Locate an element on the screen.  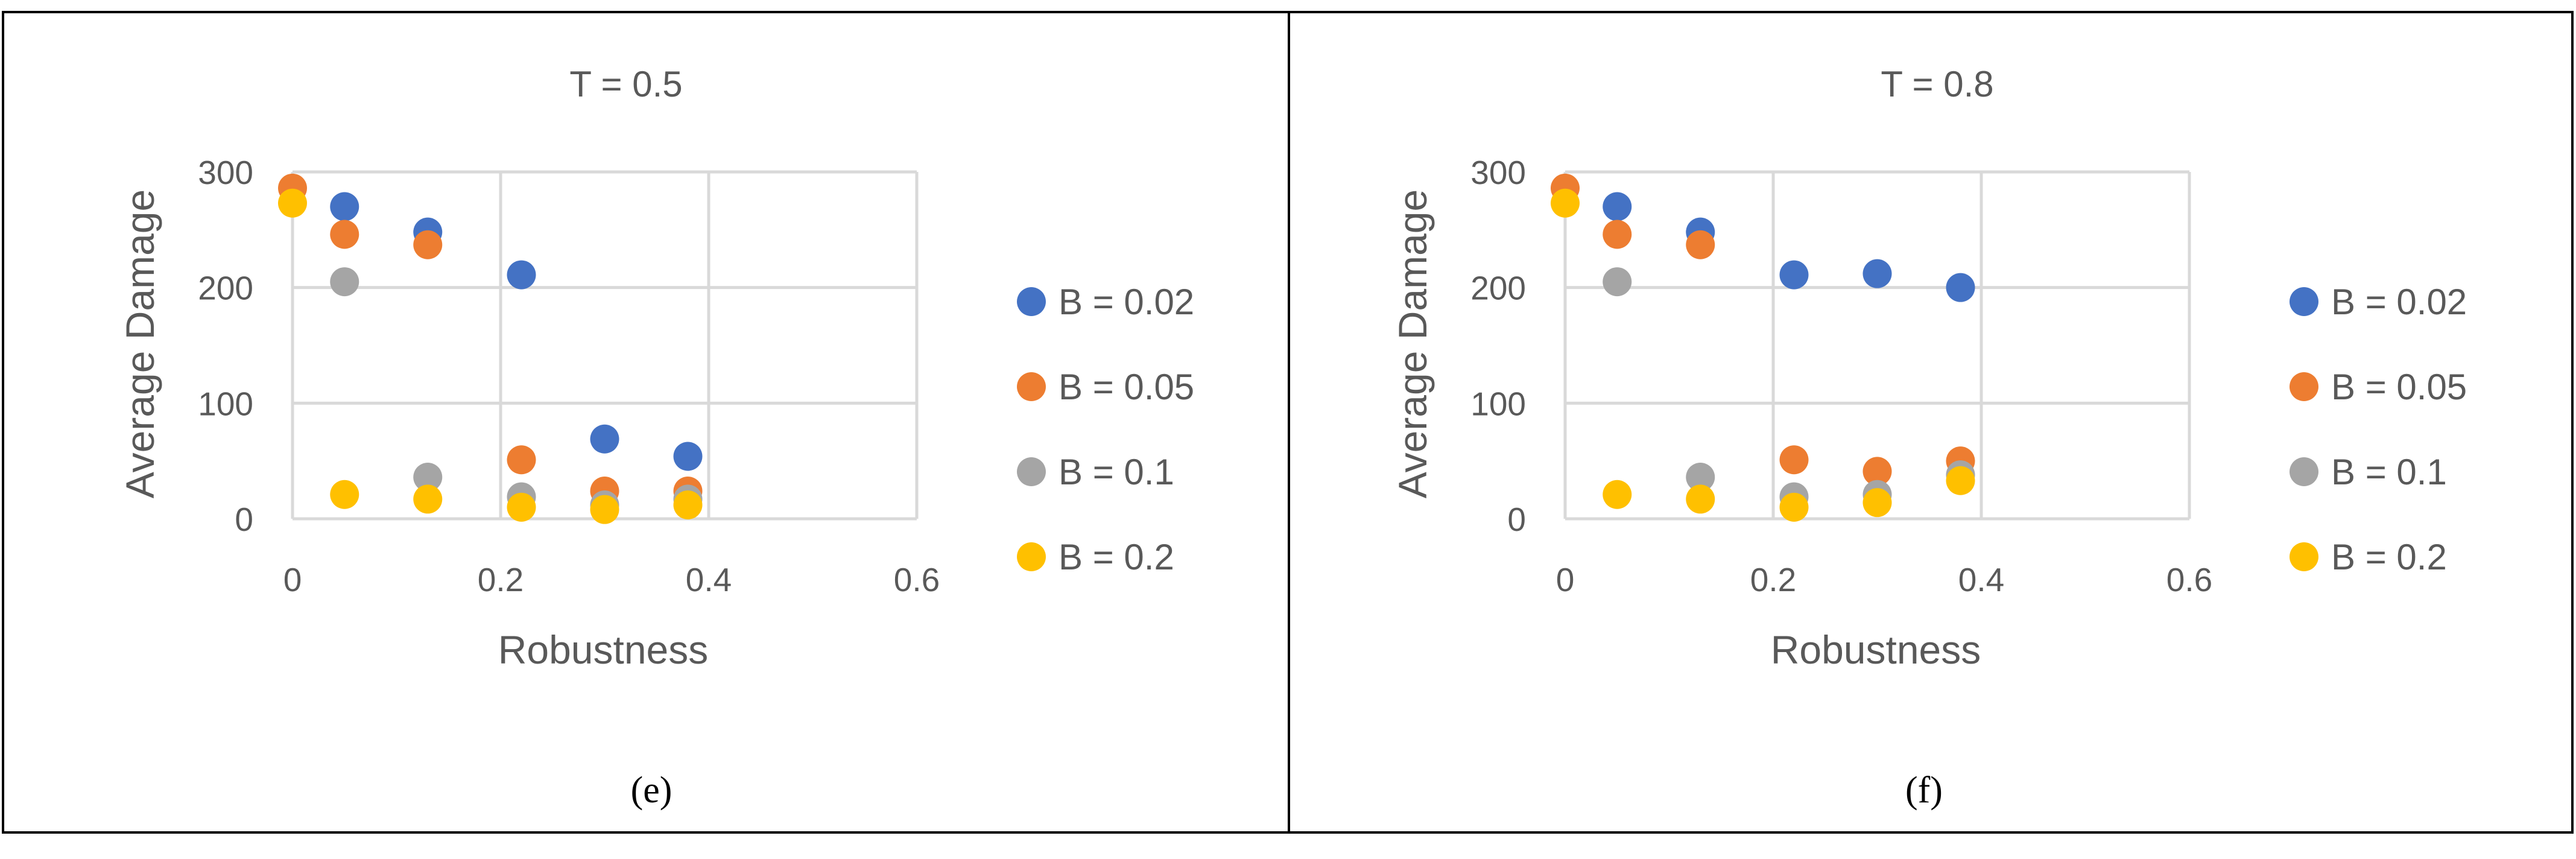
panel-label: (e) is located at coordinates (651, 791).